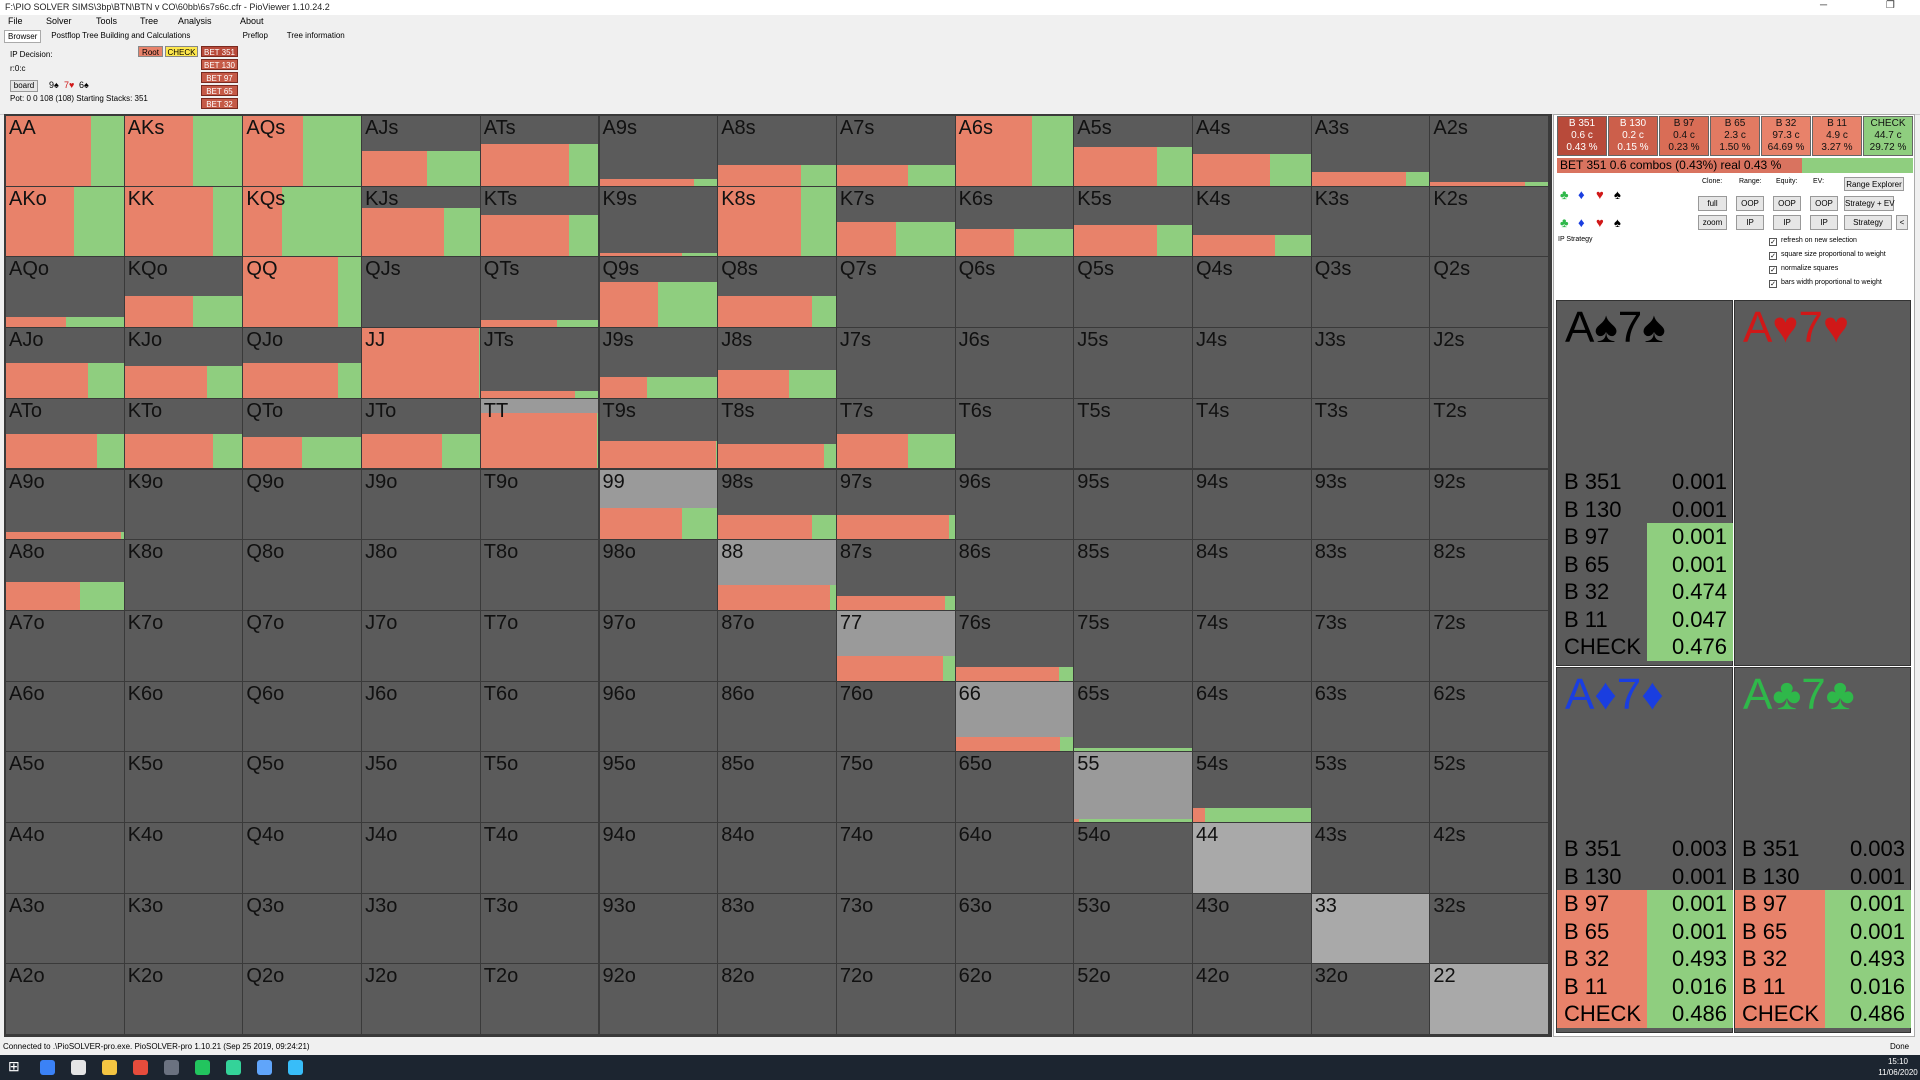 This screenshot has height=1080, width=1920. Describe the element at coordinates (1014, 151) in the screenshot. I see `hand-cell: A6s` at that location.